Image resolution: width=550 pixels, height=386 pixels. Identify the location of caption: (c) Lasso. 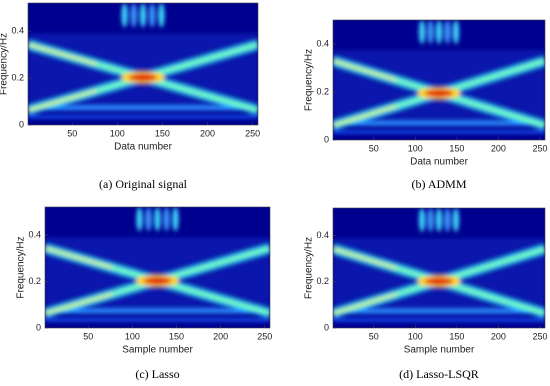
(157, 374).